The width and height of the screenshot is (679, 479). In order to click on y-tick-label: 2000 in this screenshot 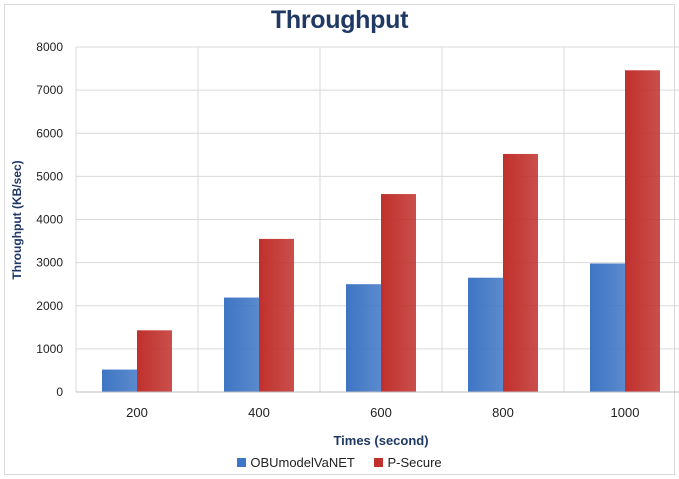, I will do `click(49, 306)`.